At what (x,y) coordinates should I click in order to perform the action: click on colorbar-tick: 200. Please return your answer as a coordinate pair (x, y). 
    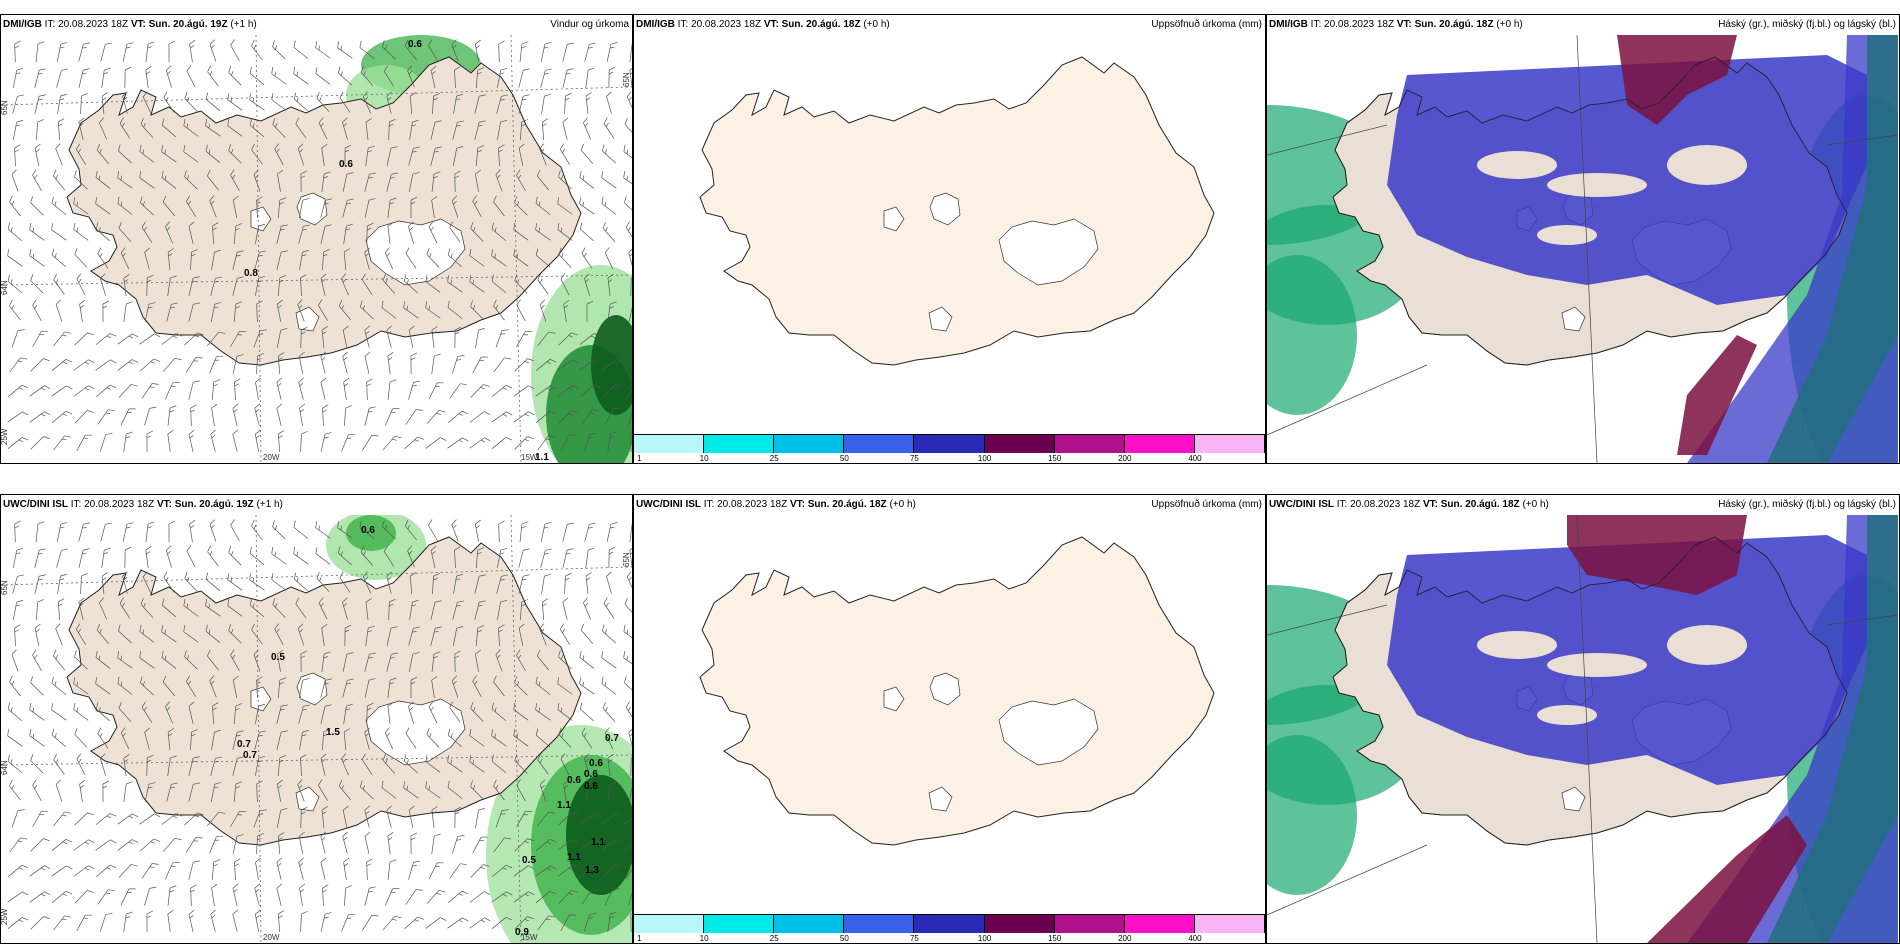
    Looking at the image, I should click on (1125, 938).